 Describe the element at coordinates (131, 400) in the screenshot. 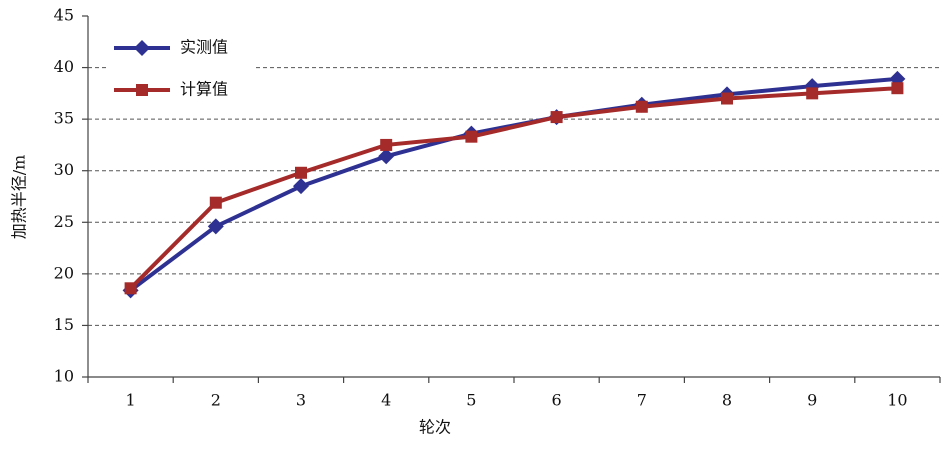

I see `x-tick-label: 1` at that location.